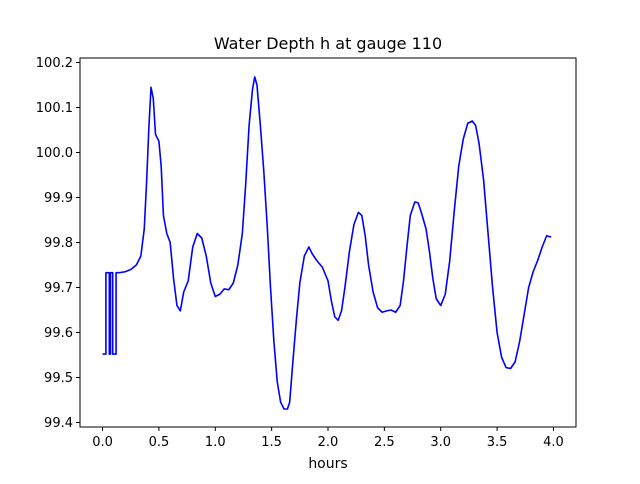 The height and width of the screenshot is (484, 640). Describe the element at coordinates (328, 43) in the screenshot. I see `chart-title: Water Depth h at gauge 110` at that location.